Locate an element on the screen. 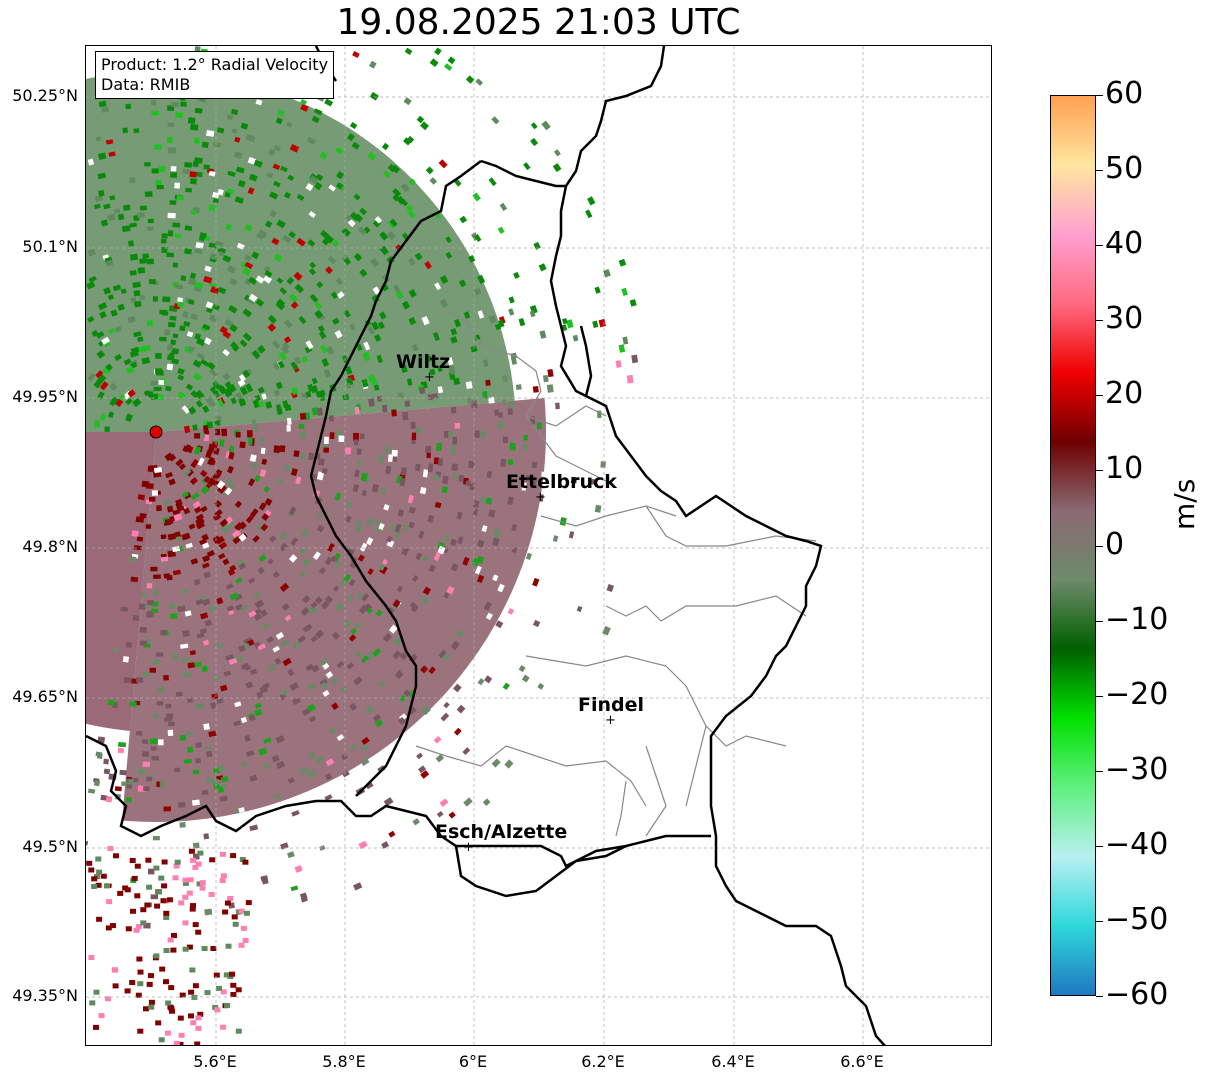  colorbar-tick-label: −60 is located at coordinates (1137, 994).